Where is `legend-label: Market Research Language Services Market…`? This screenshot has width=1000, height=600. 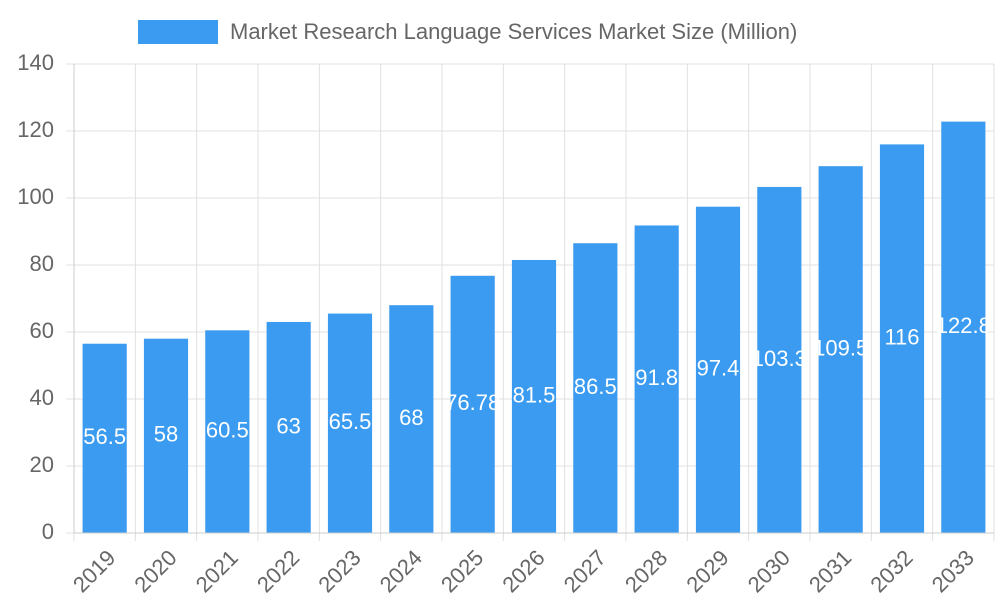
legend-label: Market Research Language Services Market… is located at coordinates (513, 31).